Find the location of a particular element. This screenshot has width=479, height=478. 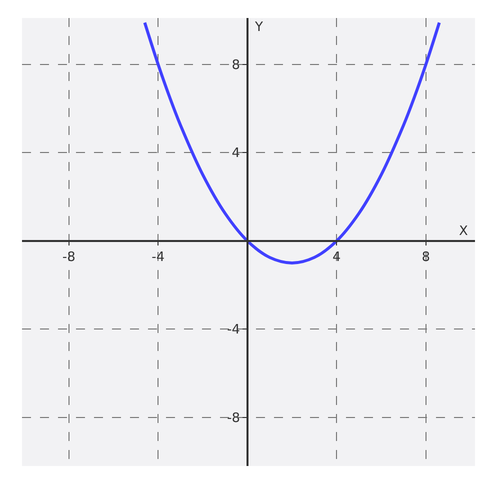

y-axis-title: Y is located at coordinates (258, 27).